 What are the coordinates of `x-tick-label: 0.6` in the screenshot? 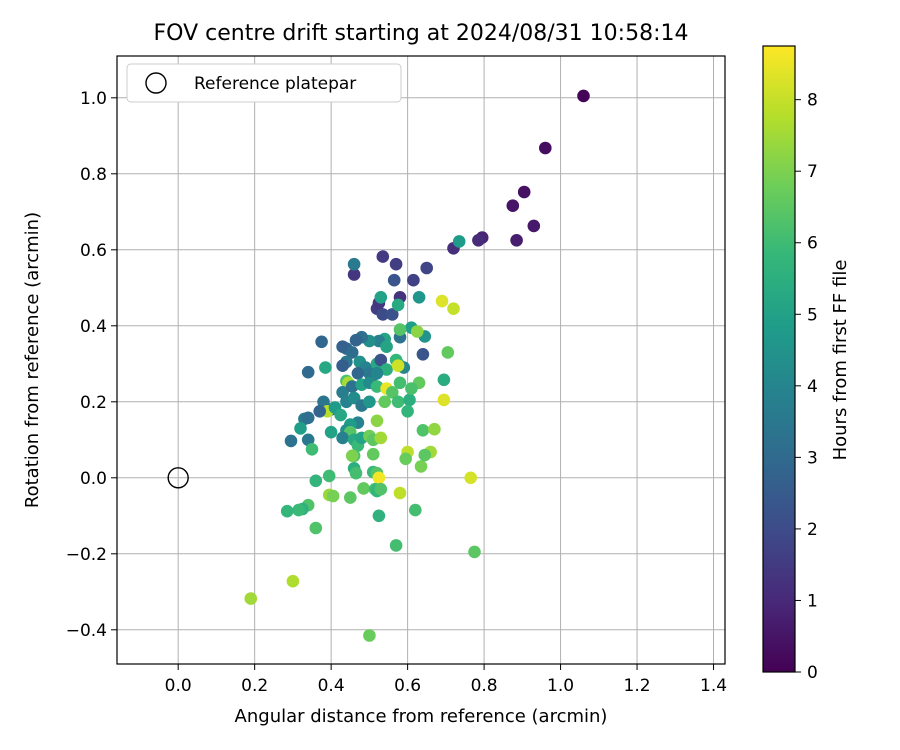 It's located at (407, 686).